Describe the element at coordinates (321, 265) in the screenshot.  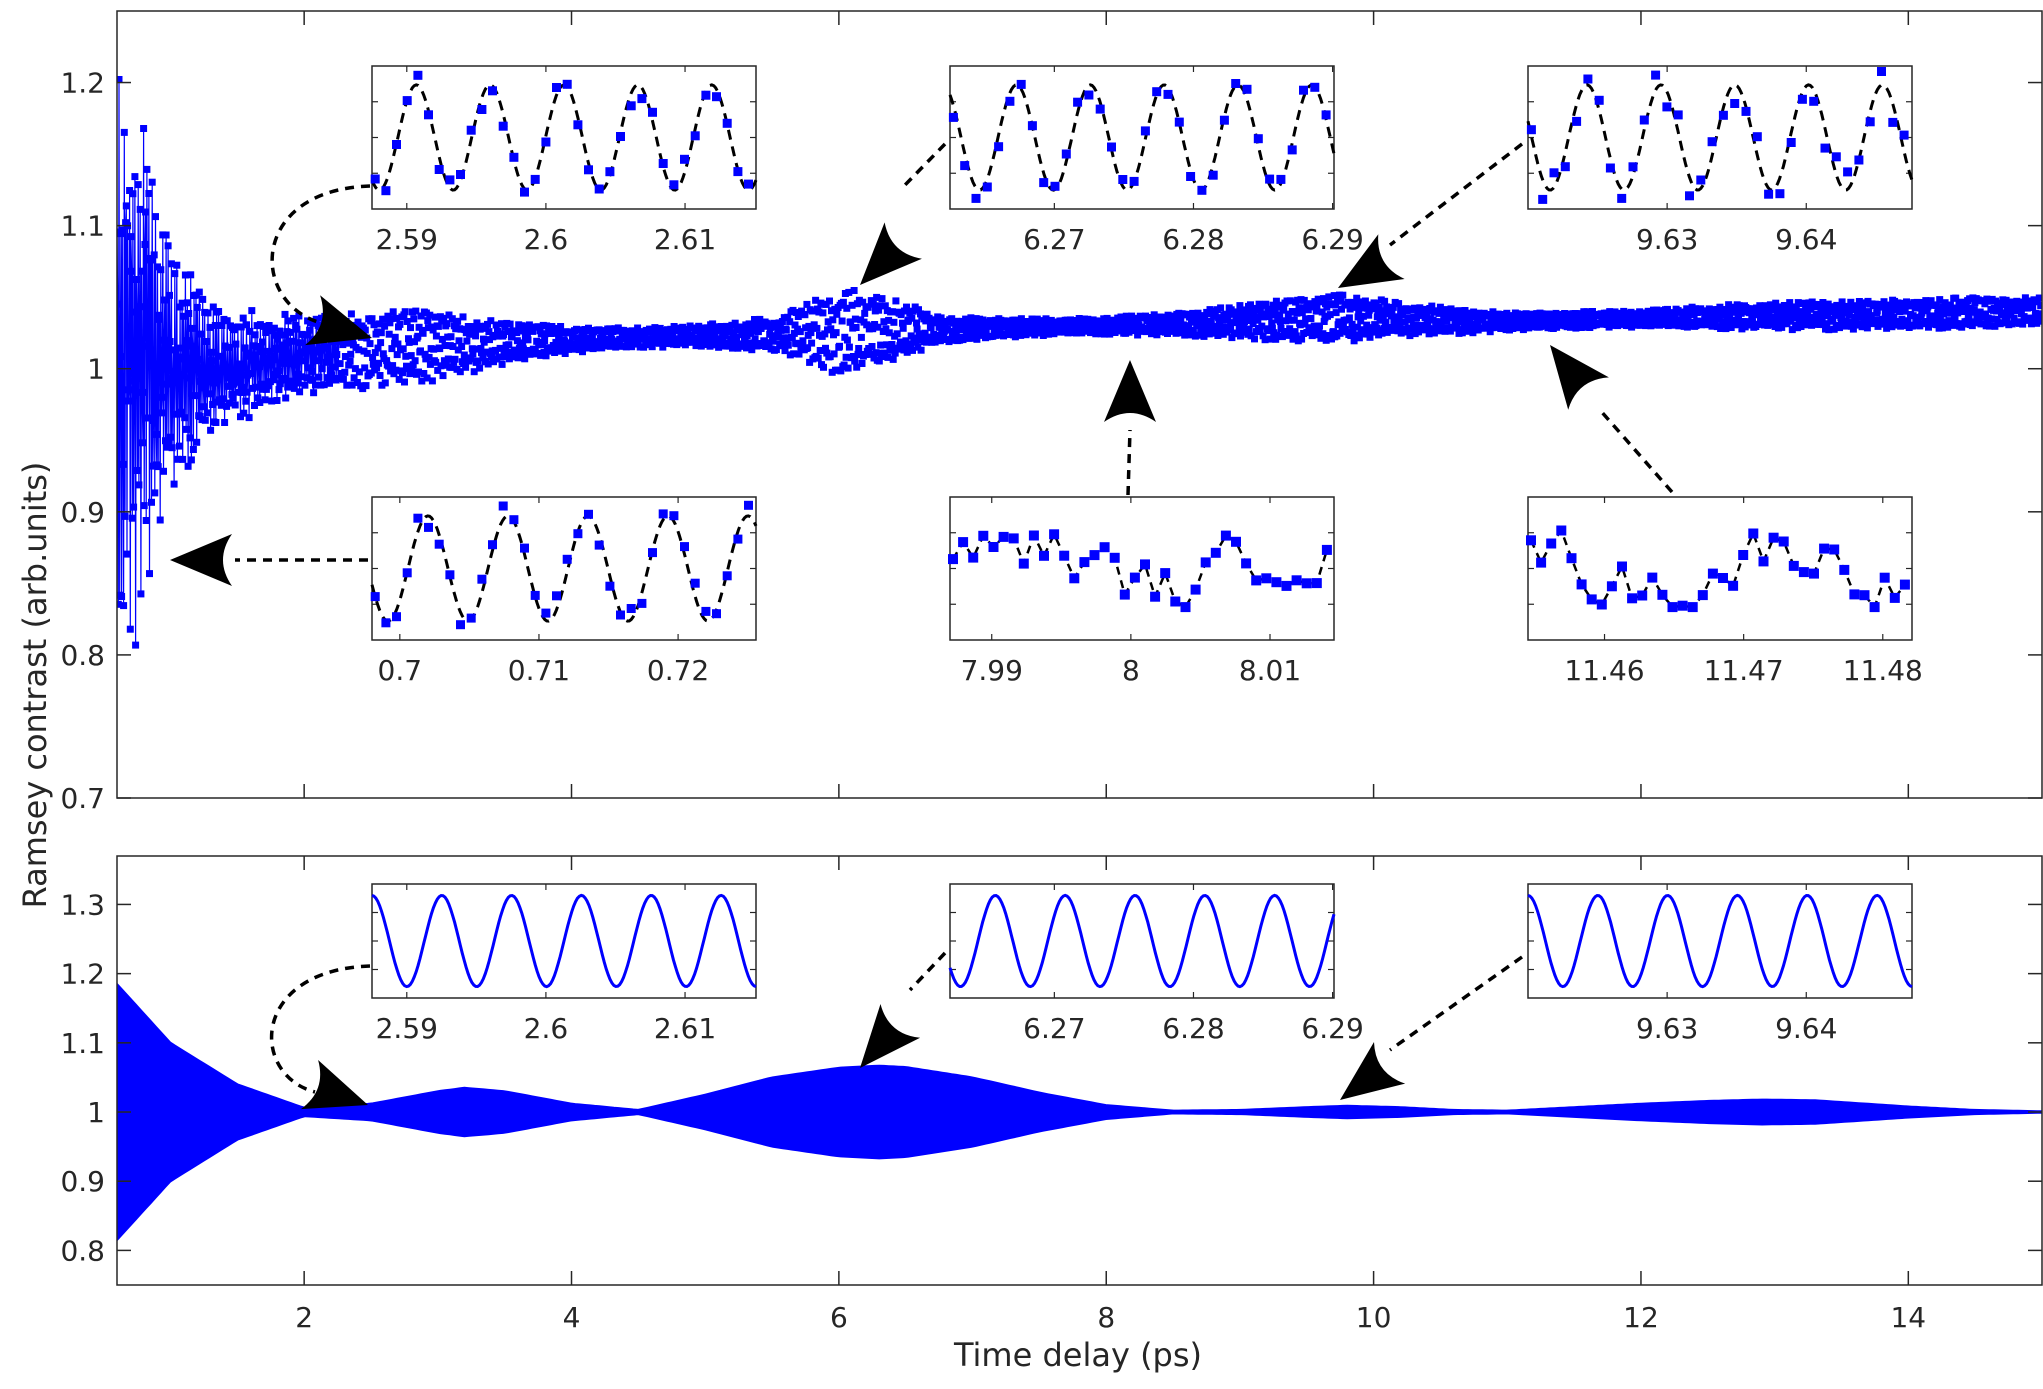
I see `arrow-inset-a` at that location.